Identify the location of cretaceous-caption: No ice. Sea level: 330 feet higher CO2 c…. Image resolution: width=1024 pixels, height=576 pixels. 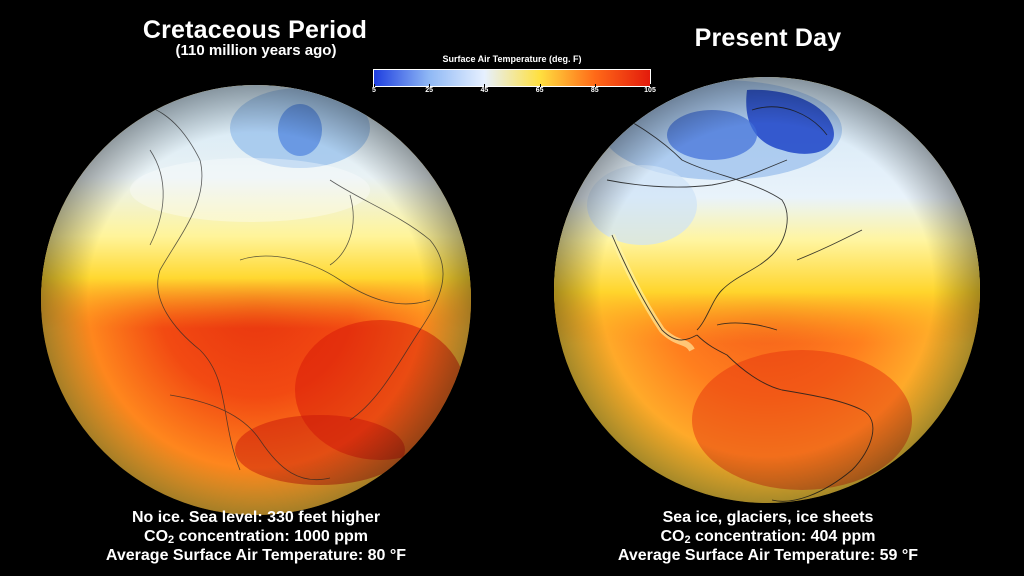
(256, 536).